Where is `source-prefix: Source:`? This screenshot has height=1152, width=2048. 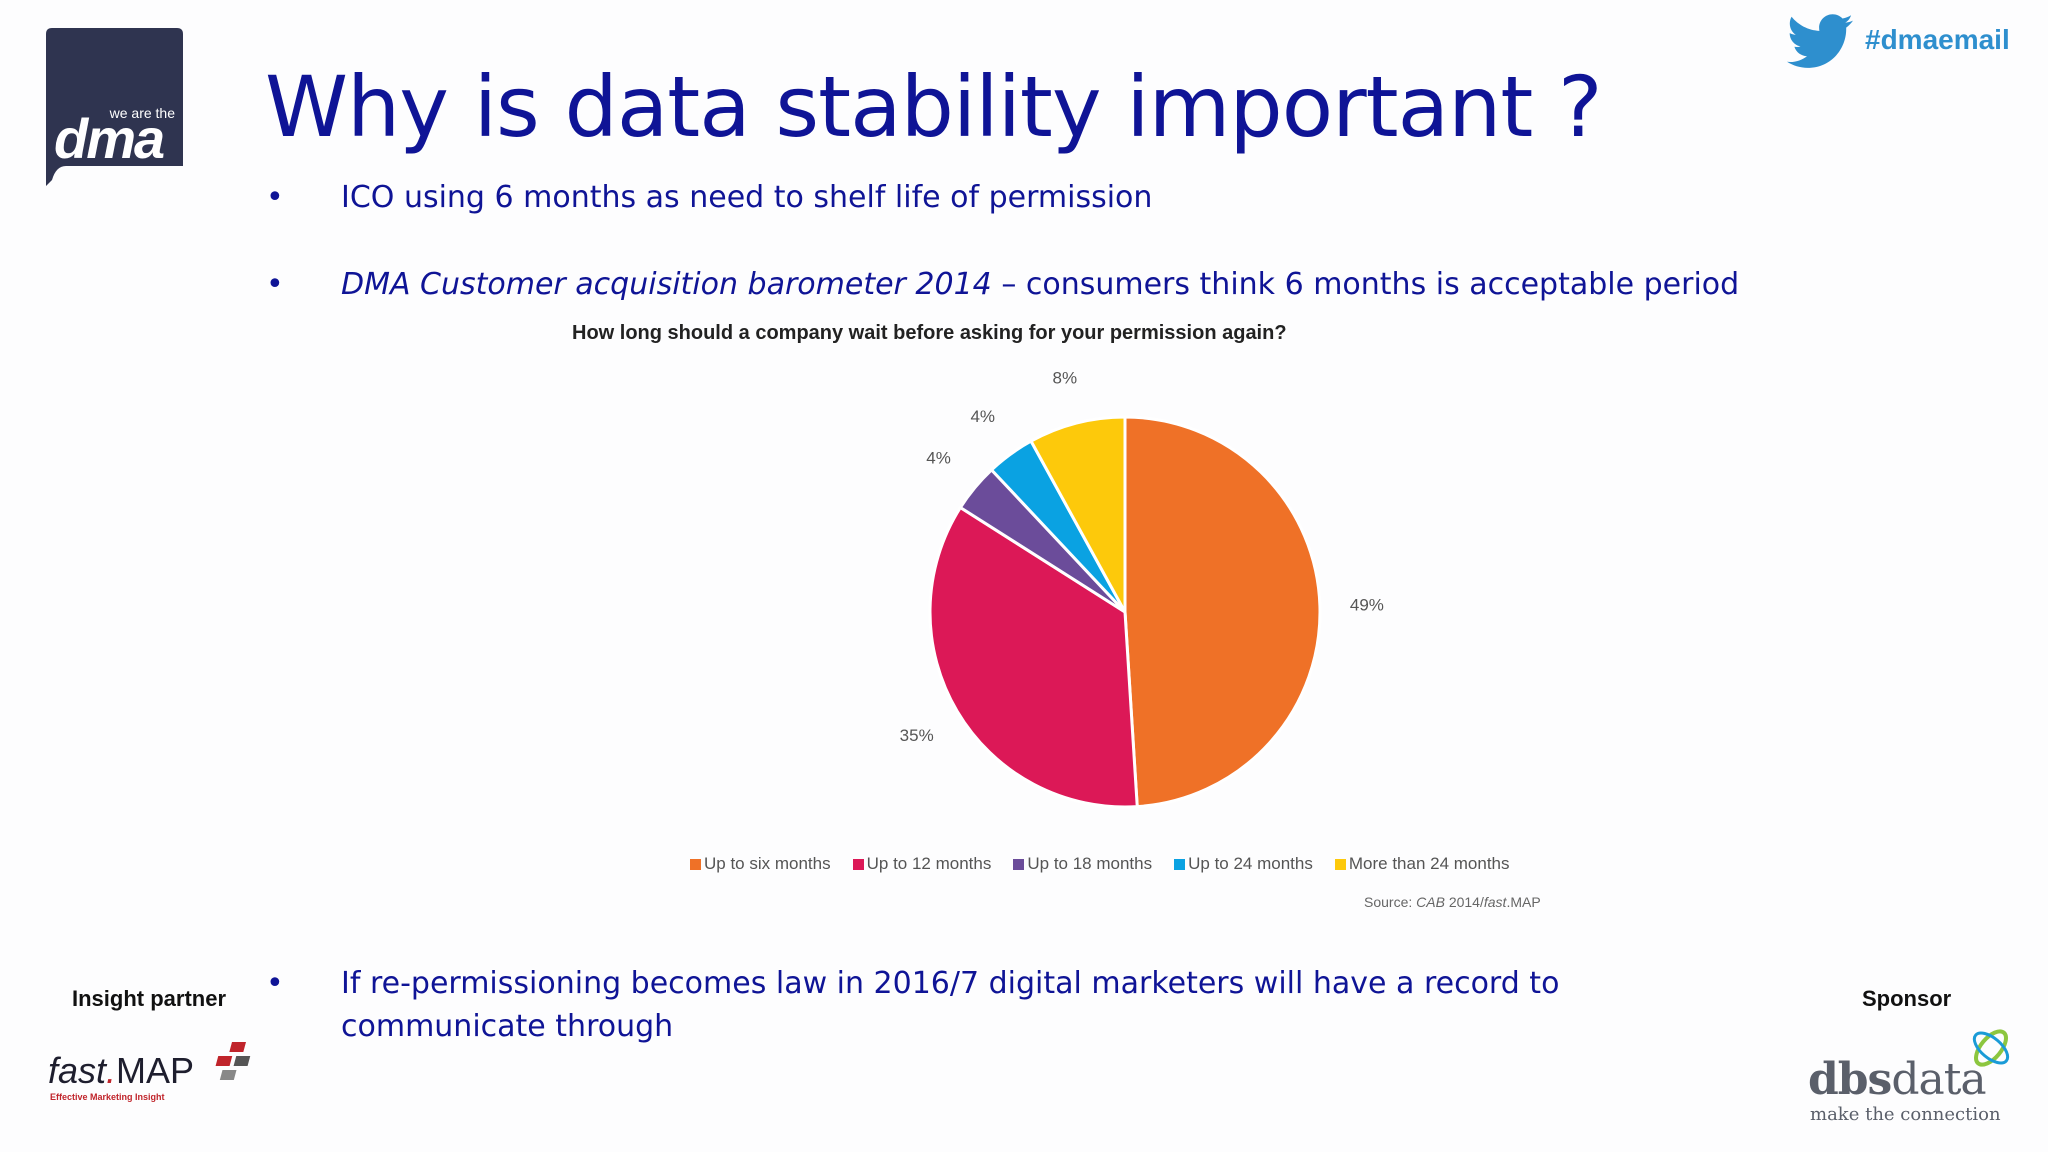
source-prefix: Source: is located at coordinates (1390, 902).